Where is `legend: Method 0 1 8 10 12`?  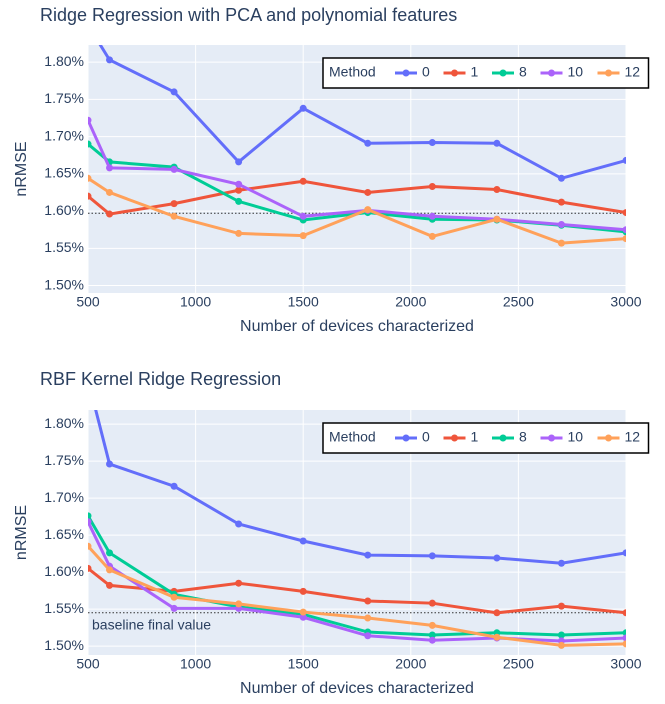 legend: Method 0 1 8 10 12 is located at coordinates (486, 73).